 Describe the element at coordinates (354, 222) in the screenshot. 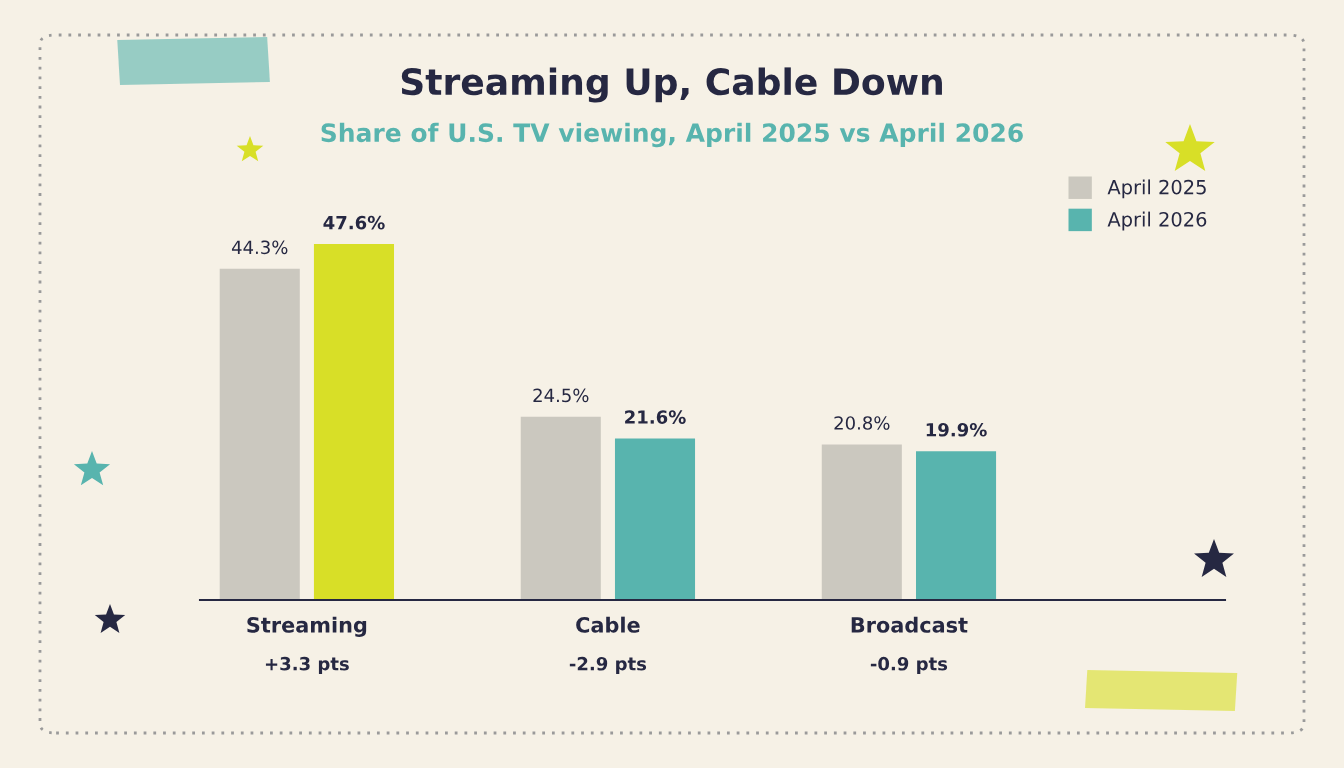

I see `data-label: 47.6%` at that location.